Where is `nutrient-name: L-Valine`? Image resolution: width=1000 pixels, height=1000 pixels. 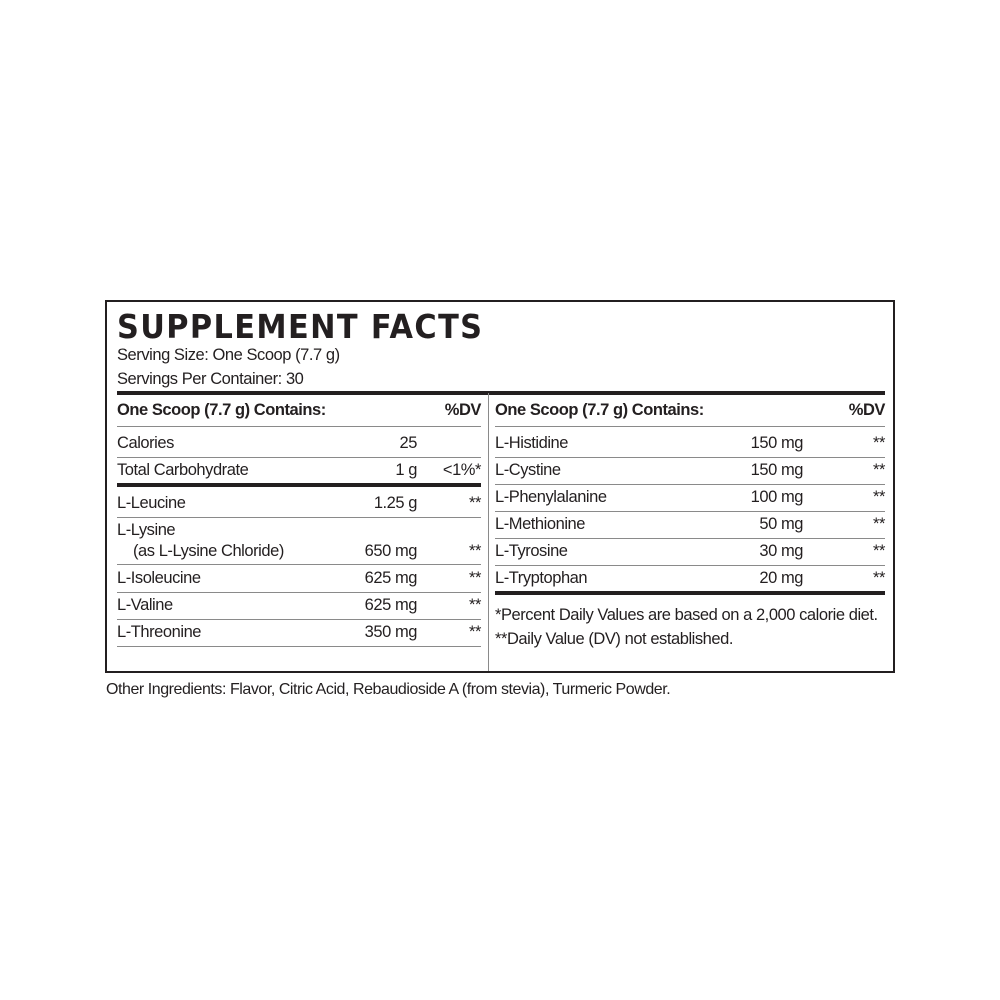 nutrient-name: L-Valine is located at coordinates (145, 605).